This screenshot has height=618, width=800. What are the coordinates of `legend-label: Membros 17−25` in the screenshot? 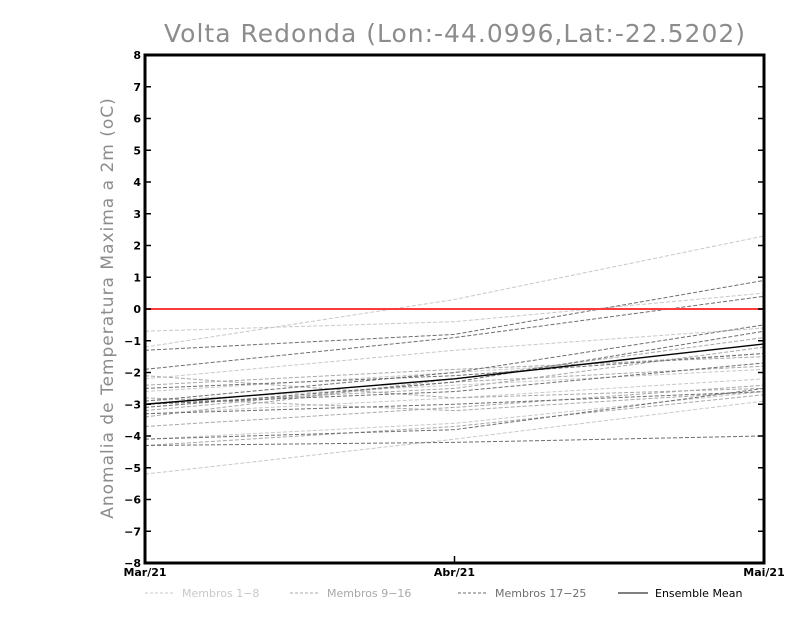 It's located at (540, 593).